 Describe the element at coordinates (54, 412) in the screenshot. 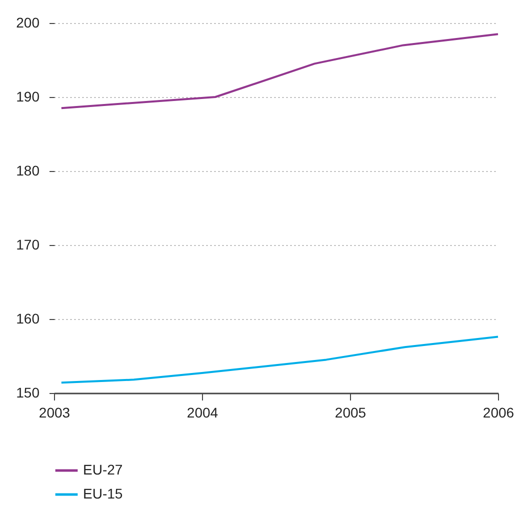

I see `x-tick-label: 2003` at that location.